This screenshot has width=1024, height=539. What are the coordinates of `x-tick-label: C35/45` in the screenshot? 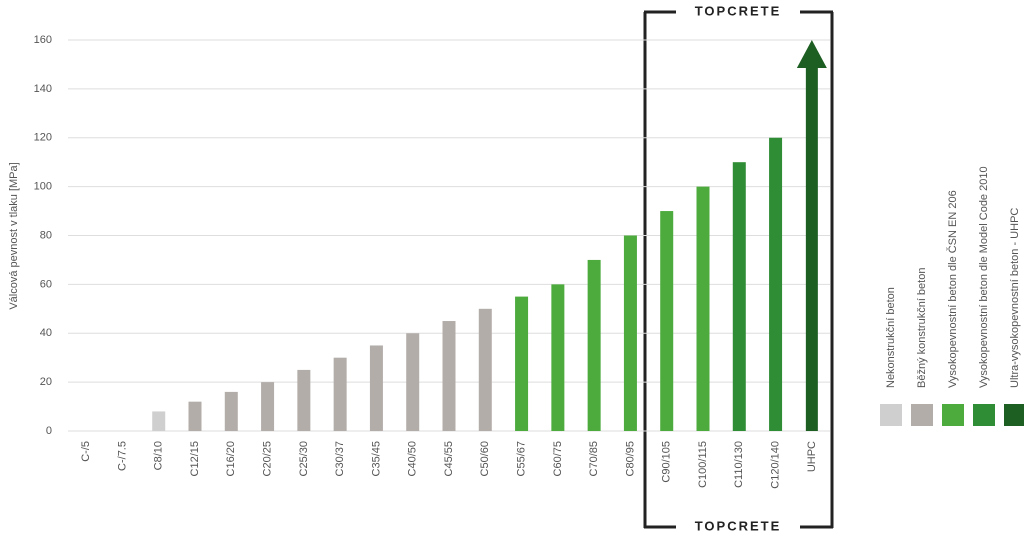 It's located at (376, 458).